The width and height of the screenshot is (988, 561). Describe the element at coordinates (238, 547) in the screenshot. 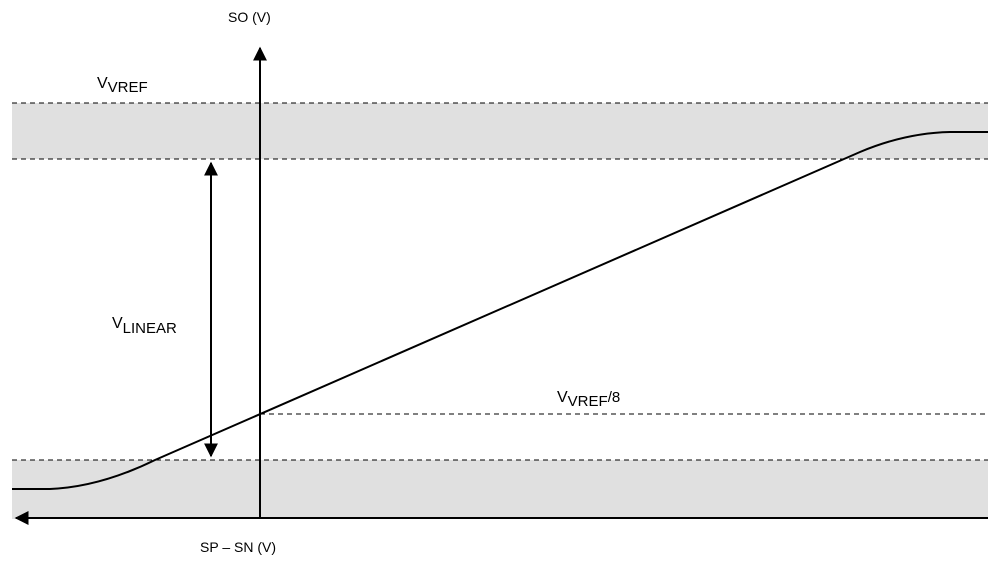

I see `x-axis-label: SP – SN (V)` at that location.